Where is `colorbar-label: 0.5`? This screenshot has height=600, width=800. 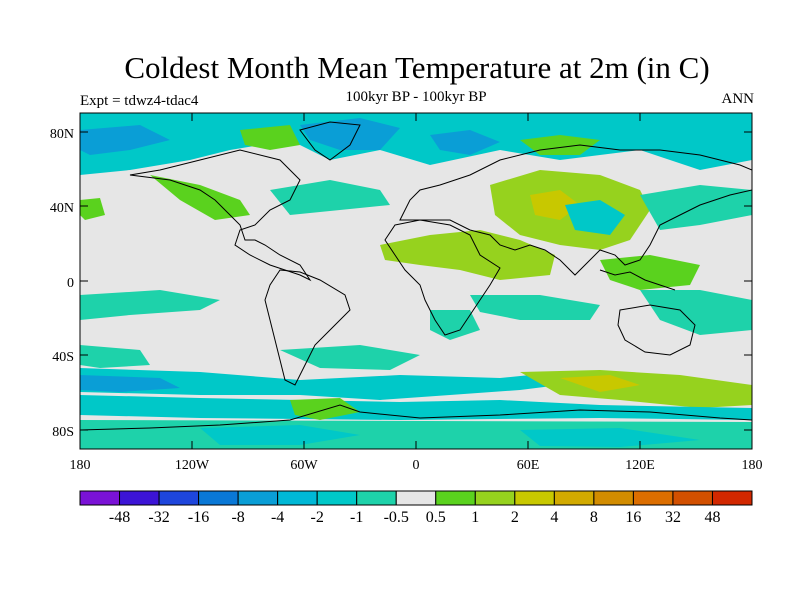 colorbar-label: 0.5 is located at coordinates (436, 517).